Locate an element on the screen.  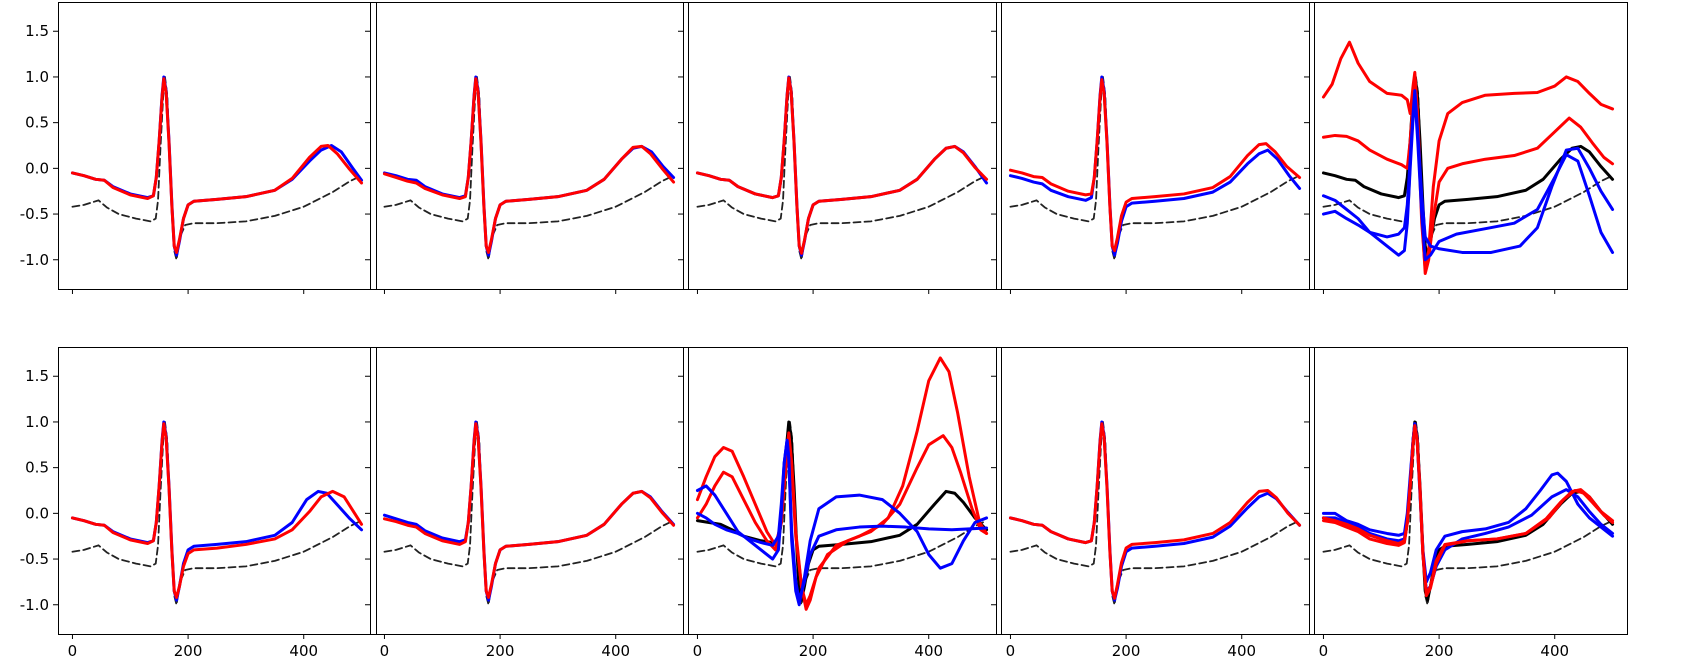
subplot-7: 0 200 400 is located at coordinates (527, 503).